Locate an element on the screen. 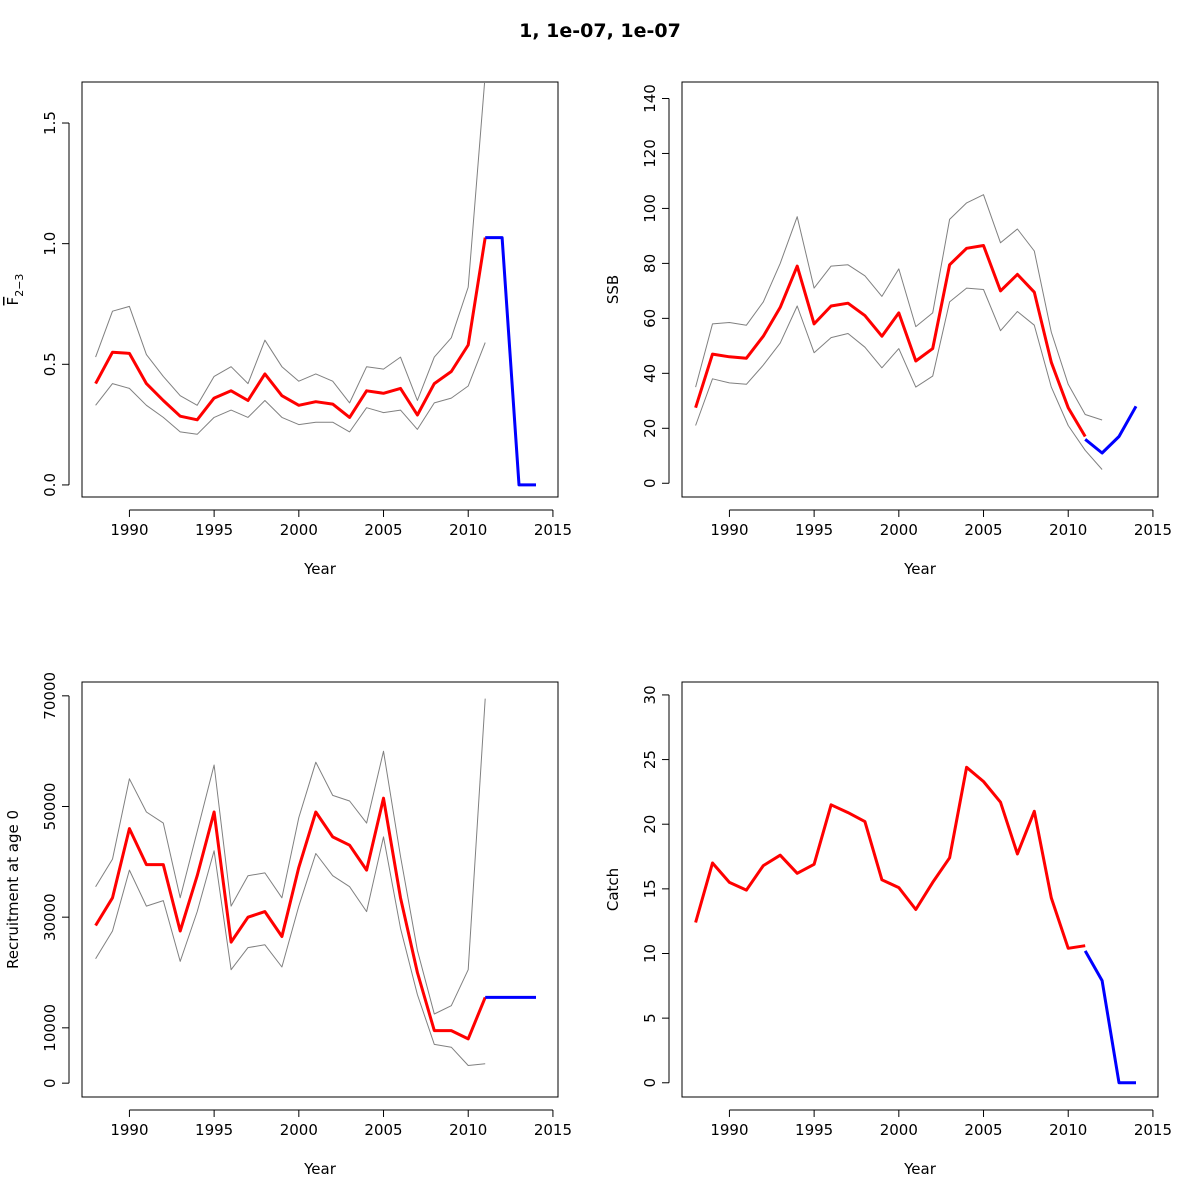 The width and height of the screenshot is (1200, 1200). y-tick-label: 50000 is located at coordinates (50, 807).